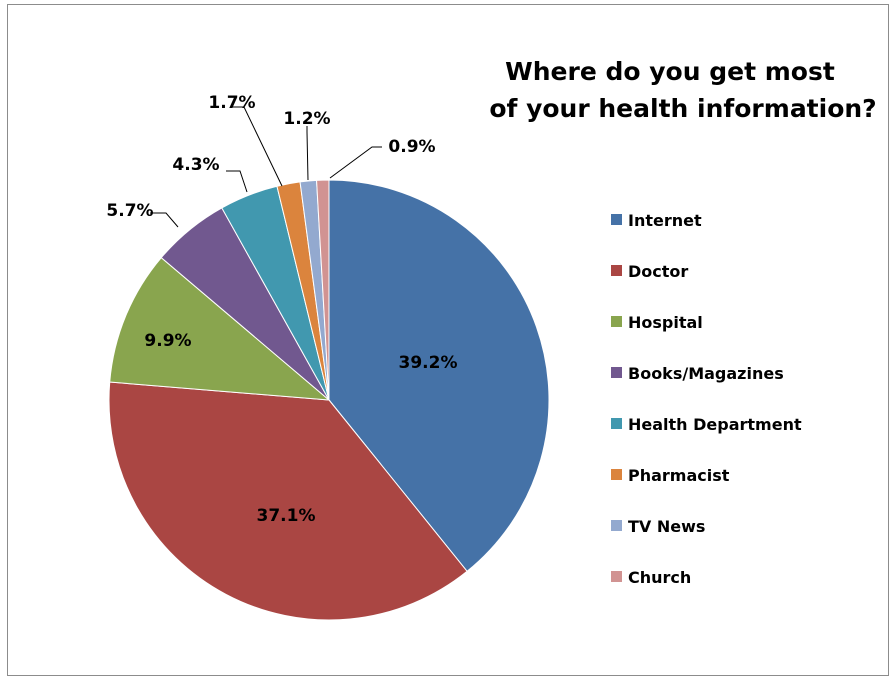  What do you see at coordinates (665, 322) in the screenshot?
I see `legend-label-hospital: Hospital` at bounding box center [665, 322].